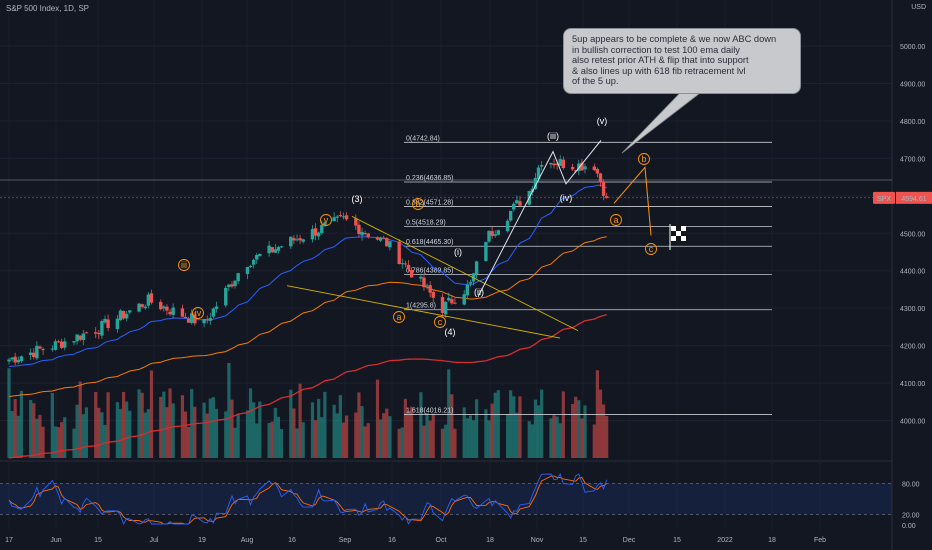  What do you see at coordinates (537, 540) in the screenshot?
I see `x-tick-label: Nov` at bounding box center [537, 540].